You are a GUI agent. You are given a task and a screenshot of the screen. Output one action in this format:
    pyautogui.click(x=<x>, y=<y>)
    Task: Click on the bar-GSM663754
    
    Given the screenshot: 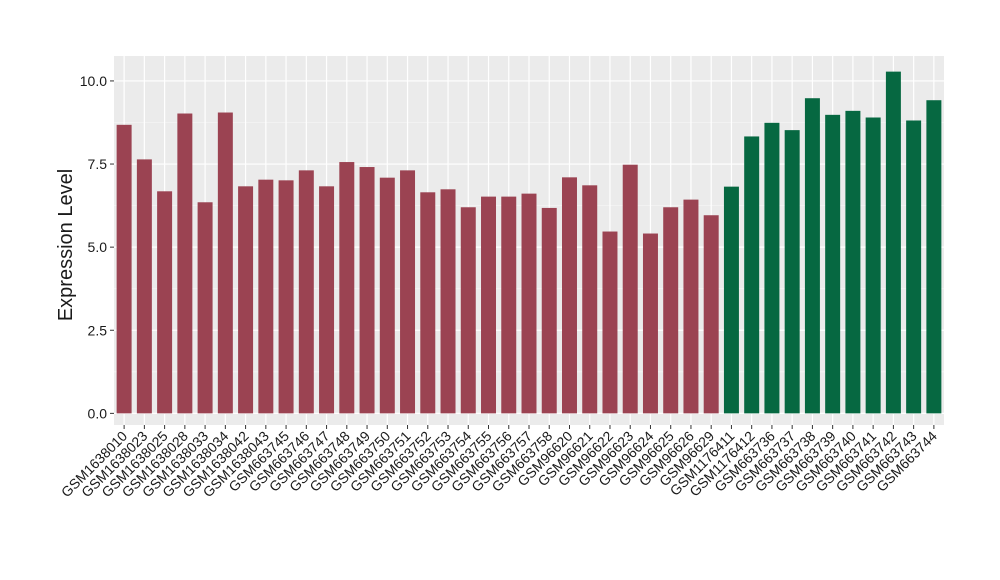 What is the action you would take?
    pyautogui.click(x=468, y=310)
    